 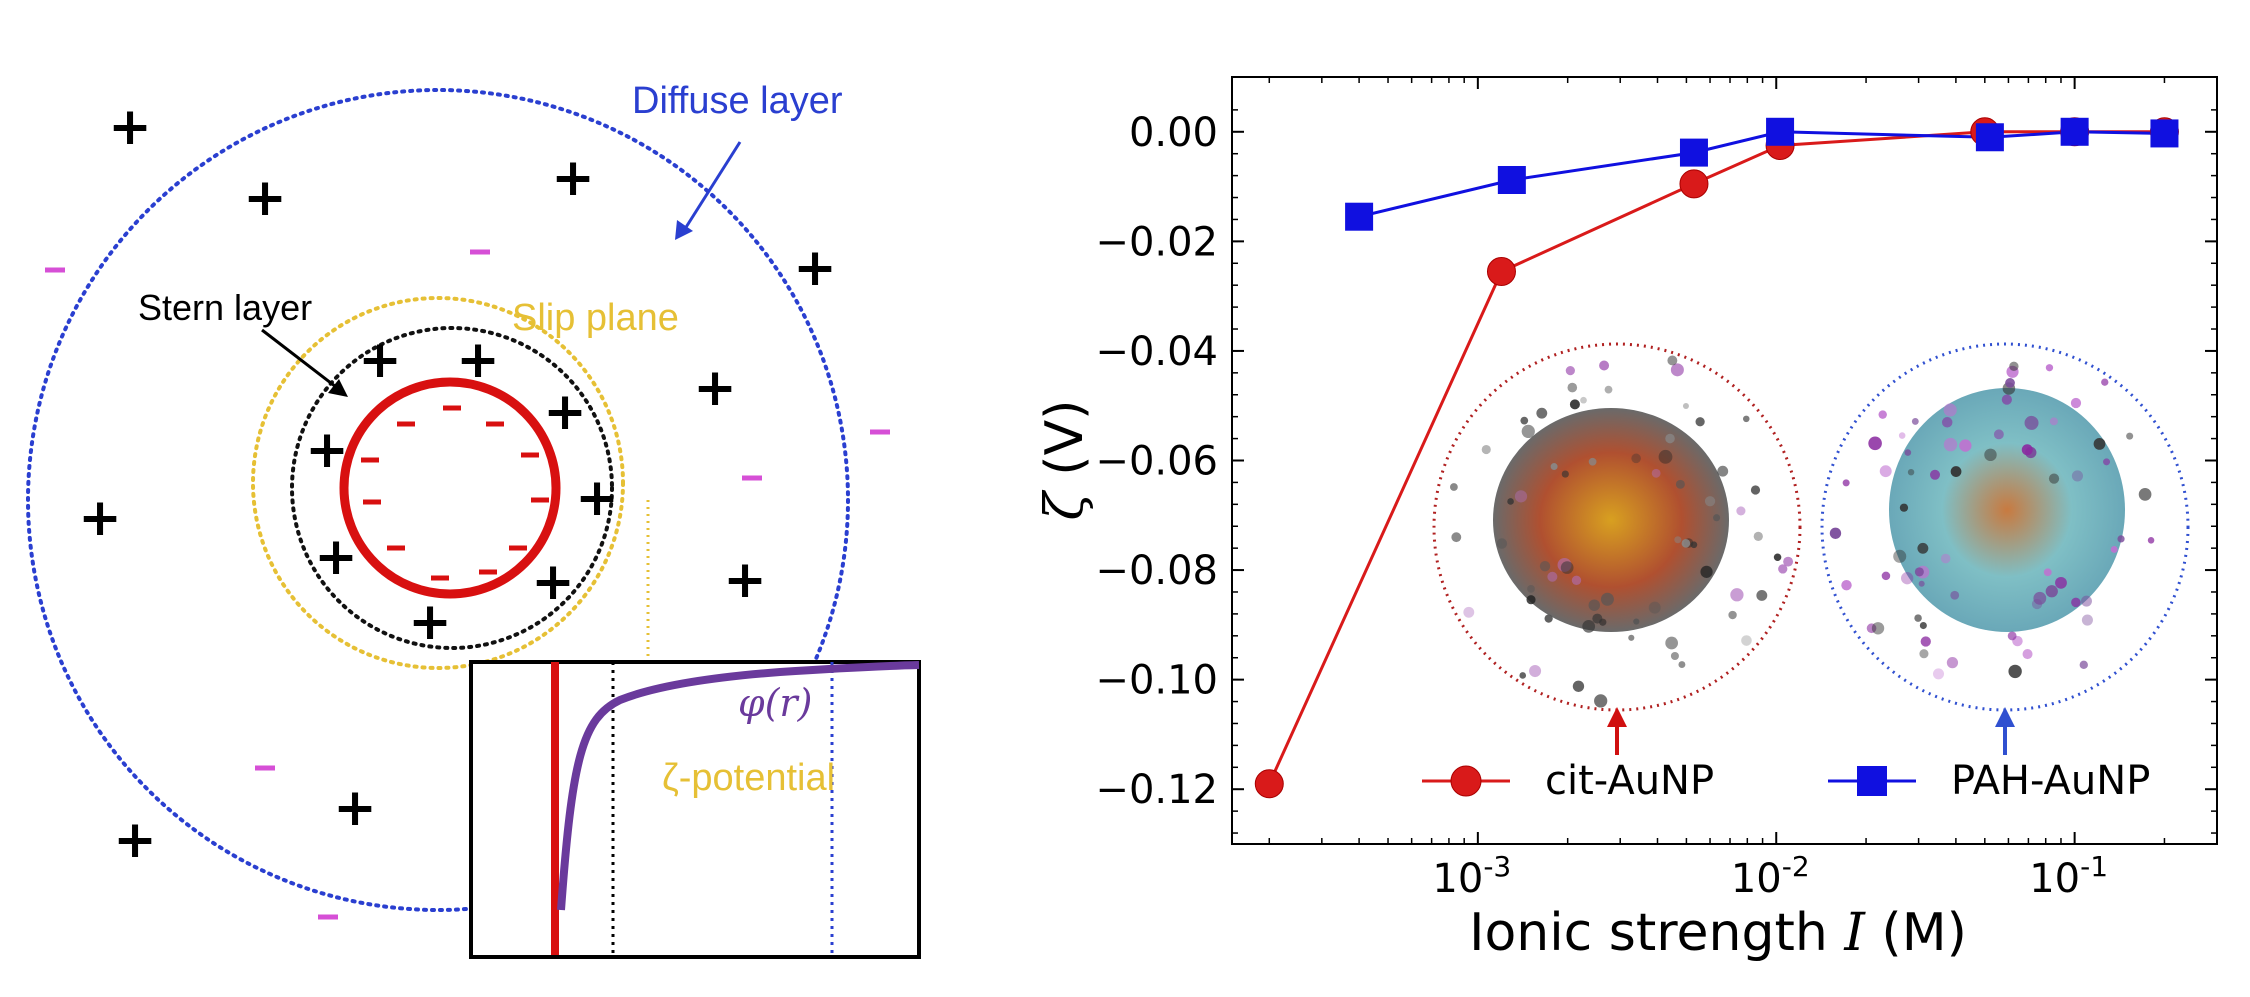 I want to click on y-tick-label: −0.02, so click(x=1156, y=242).